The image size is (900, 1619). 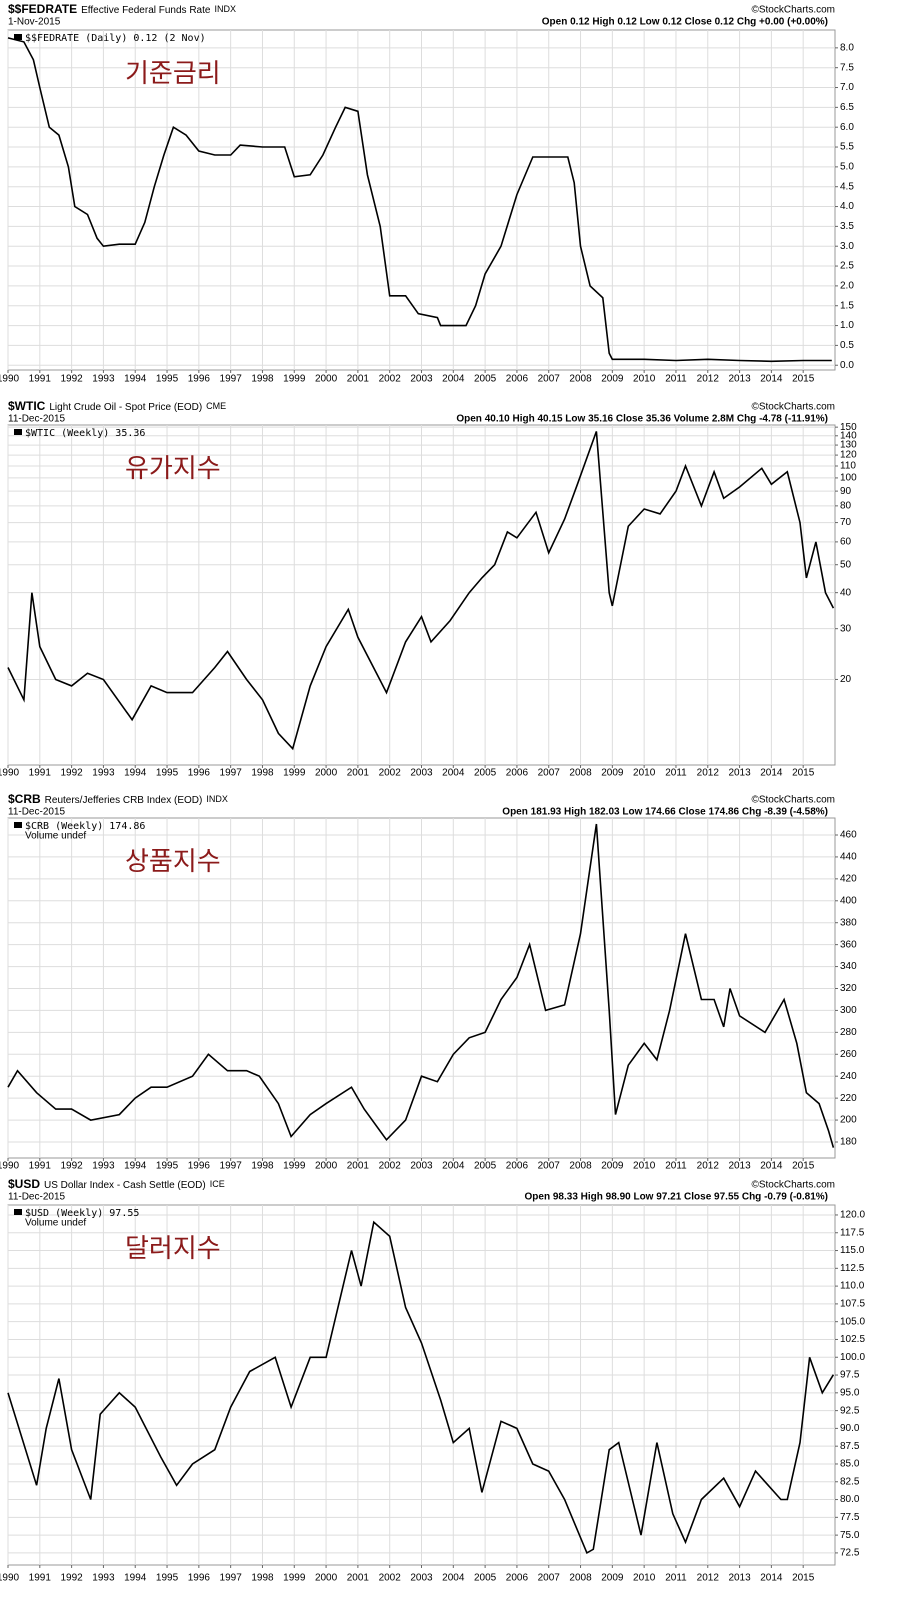 What do you see at coordinates (847, 286) in the screenshot?
I see `y-tick-label: 2.0` at bounding box center [847, 286].